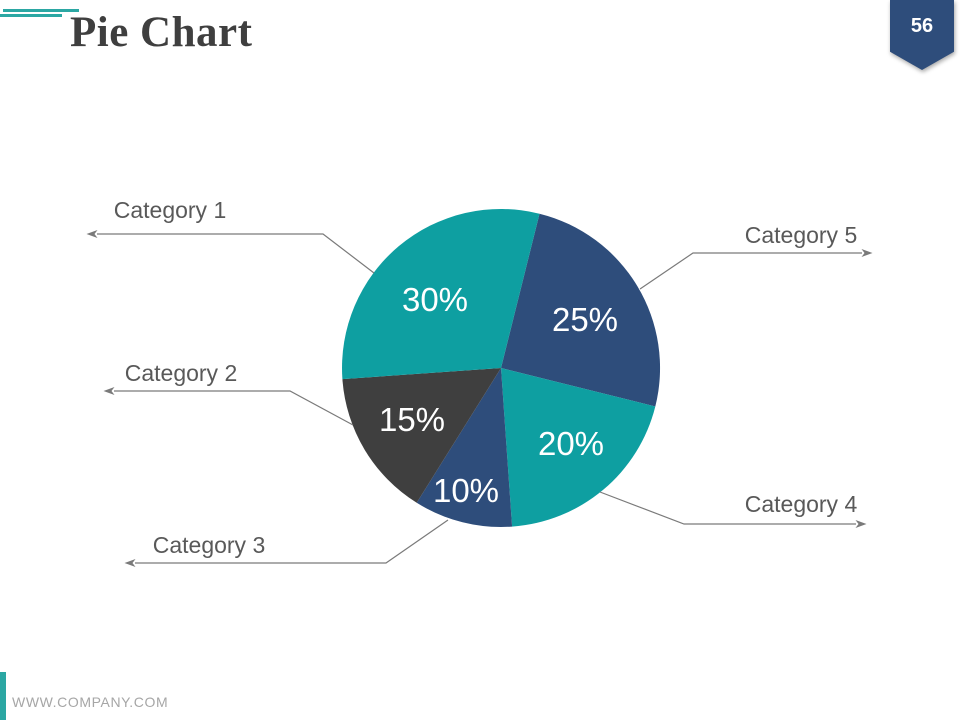 This screenshot has height=720, width=960. Describe the element at coordinates (435, 299) in the screenshot. I see `slice-percent-30: 30%` at that location.